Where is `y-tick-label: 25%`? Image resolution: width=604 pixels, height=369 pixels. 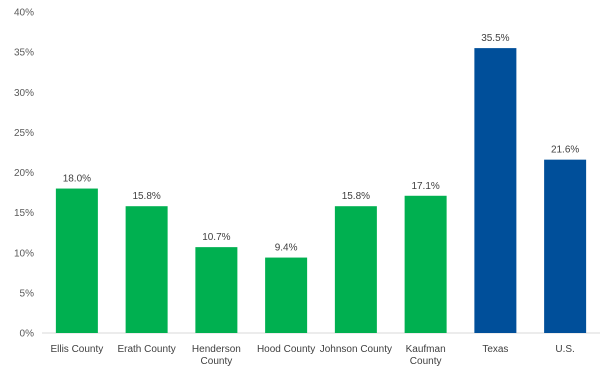
y-tick-label: 25% is located at coordinates (24, 133).